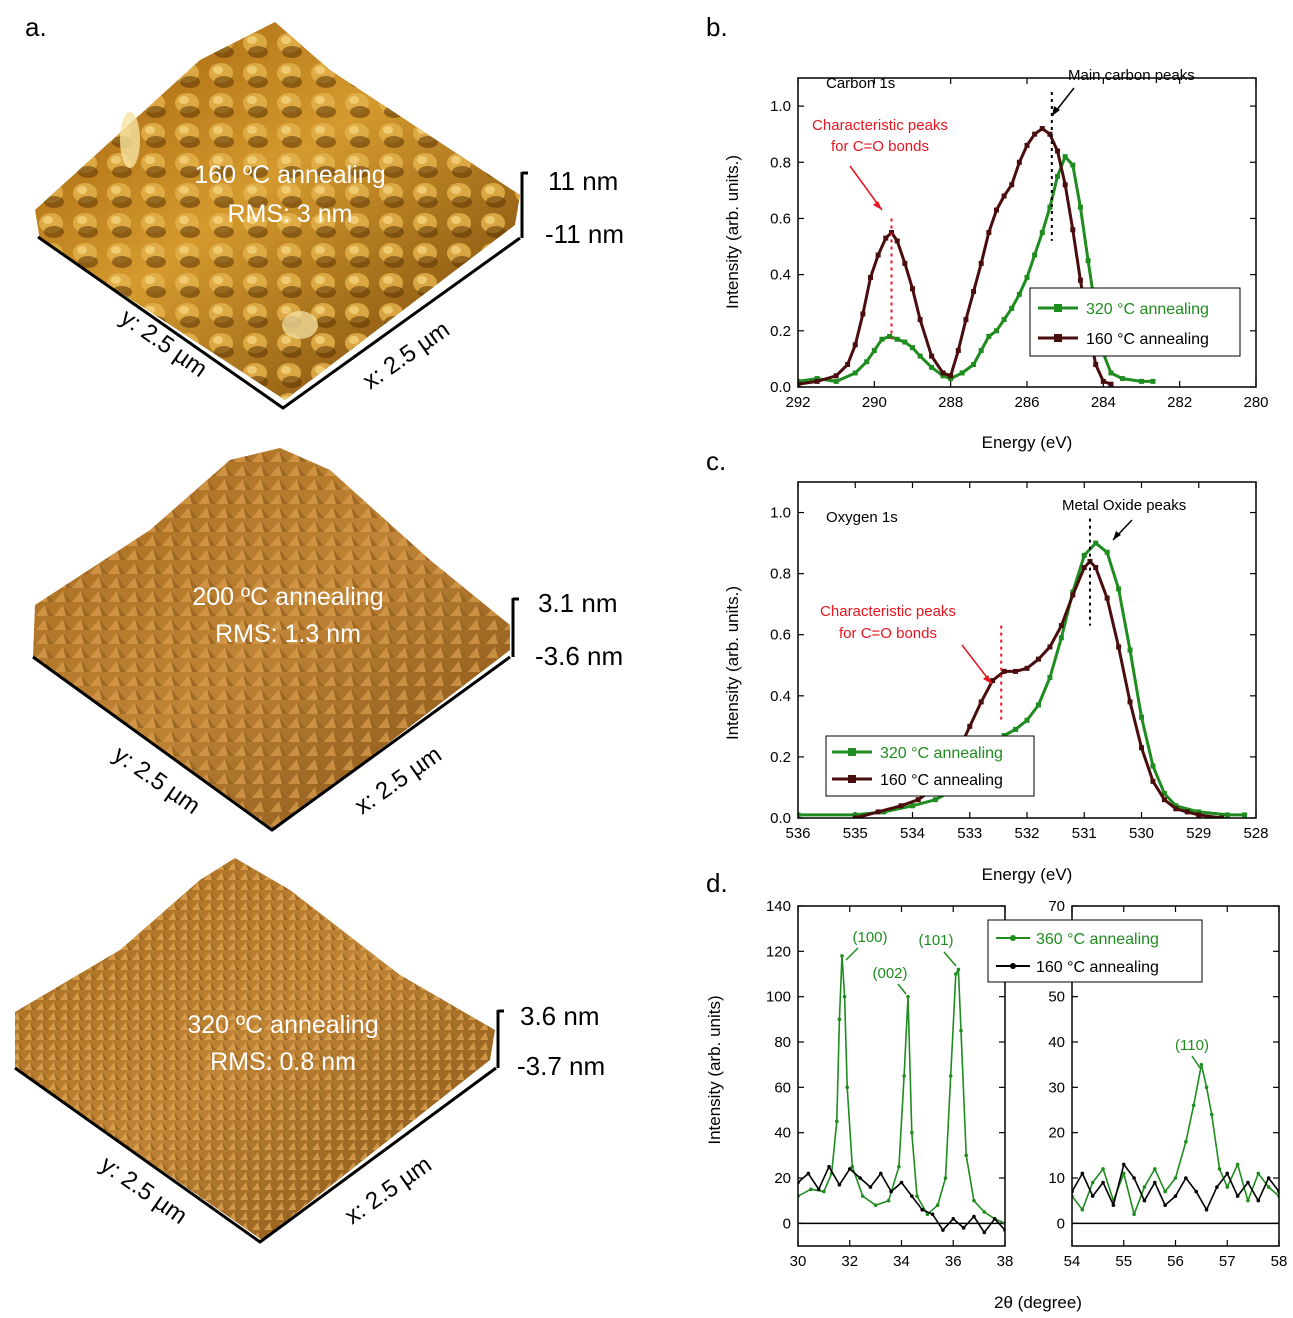 This screenshot has width=1293, height=1318. I want to click on chart-series-group, so click(977, 256).